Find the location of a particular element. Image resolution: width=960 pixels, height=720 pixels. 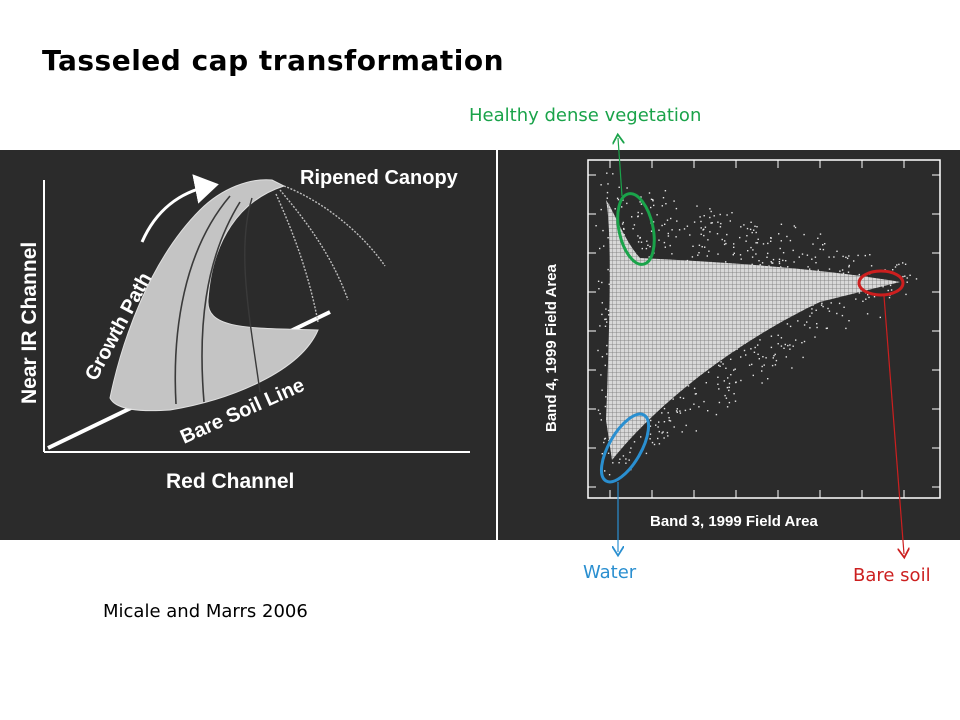

canopy-region is located at coordinates (214, 295).